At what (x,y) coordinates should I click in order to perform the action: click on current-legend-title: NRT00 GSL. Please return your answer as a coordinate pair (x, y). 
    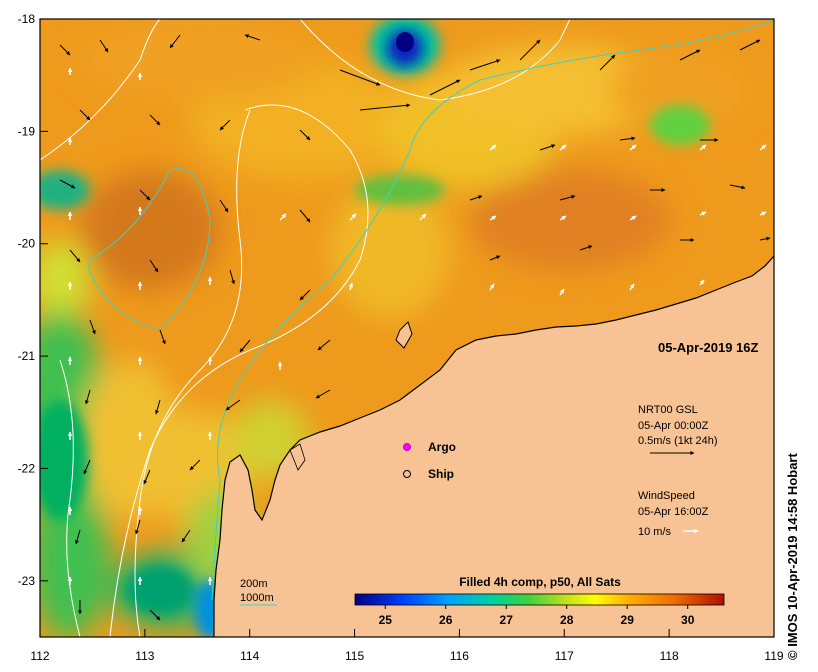
    Looking at the image, I should click on (668, 410).